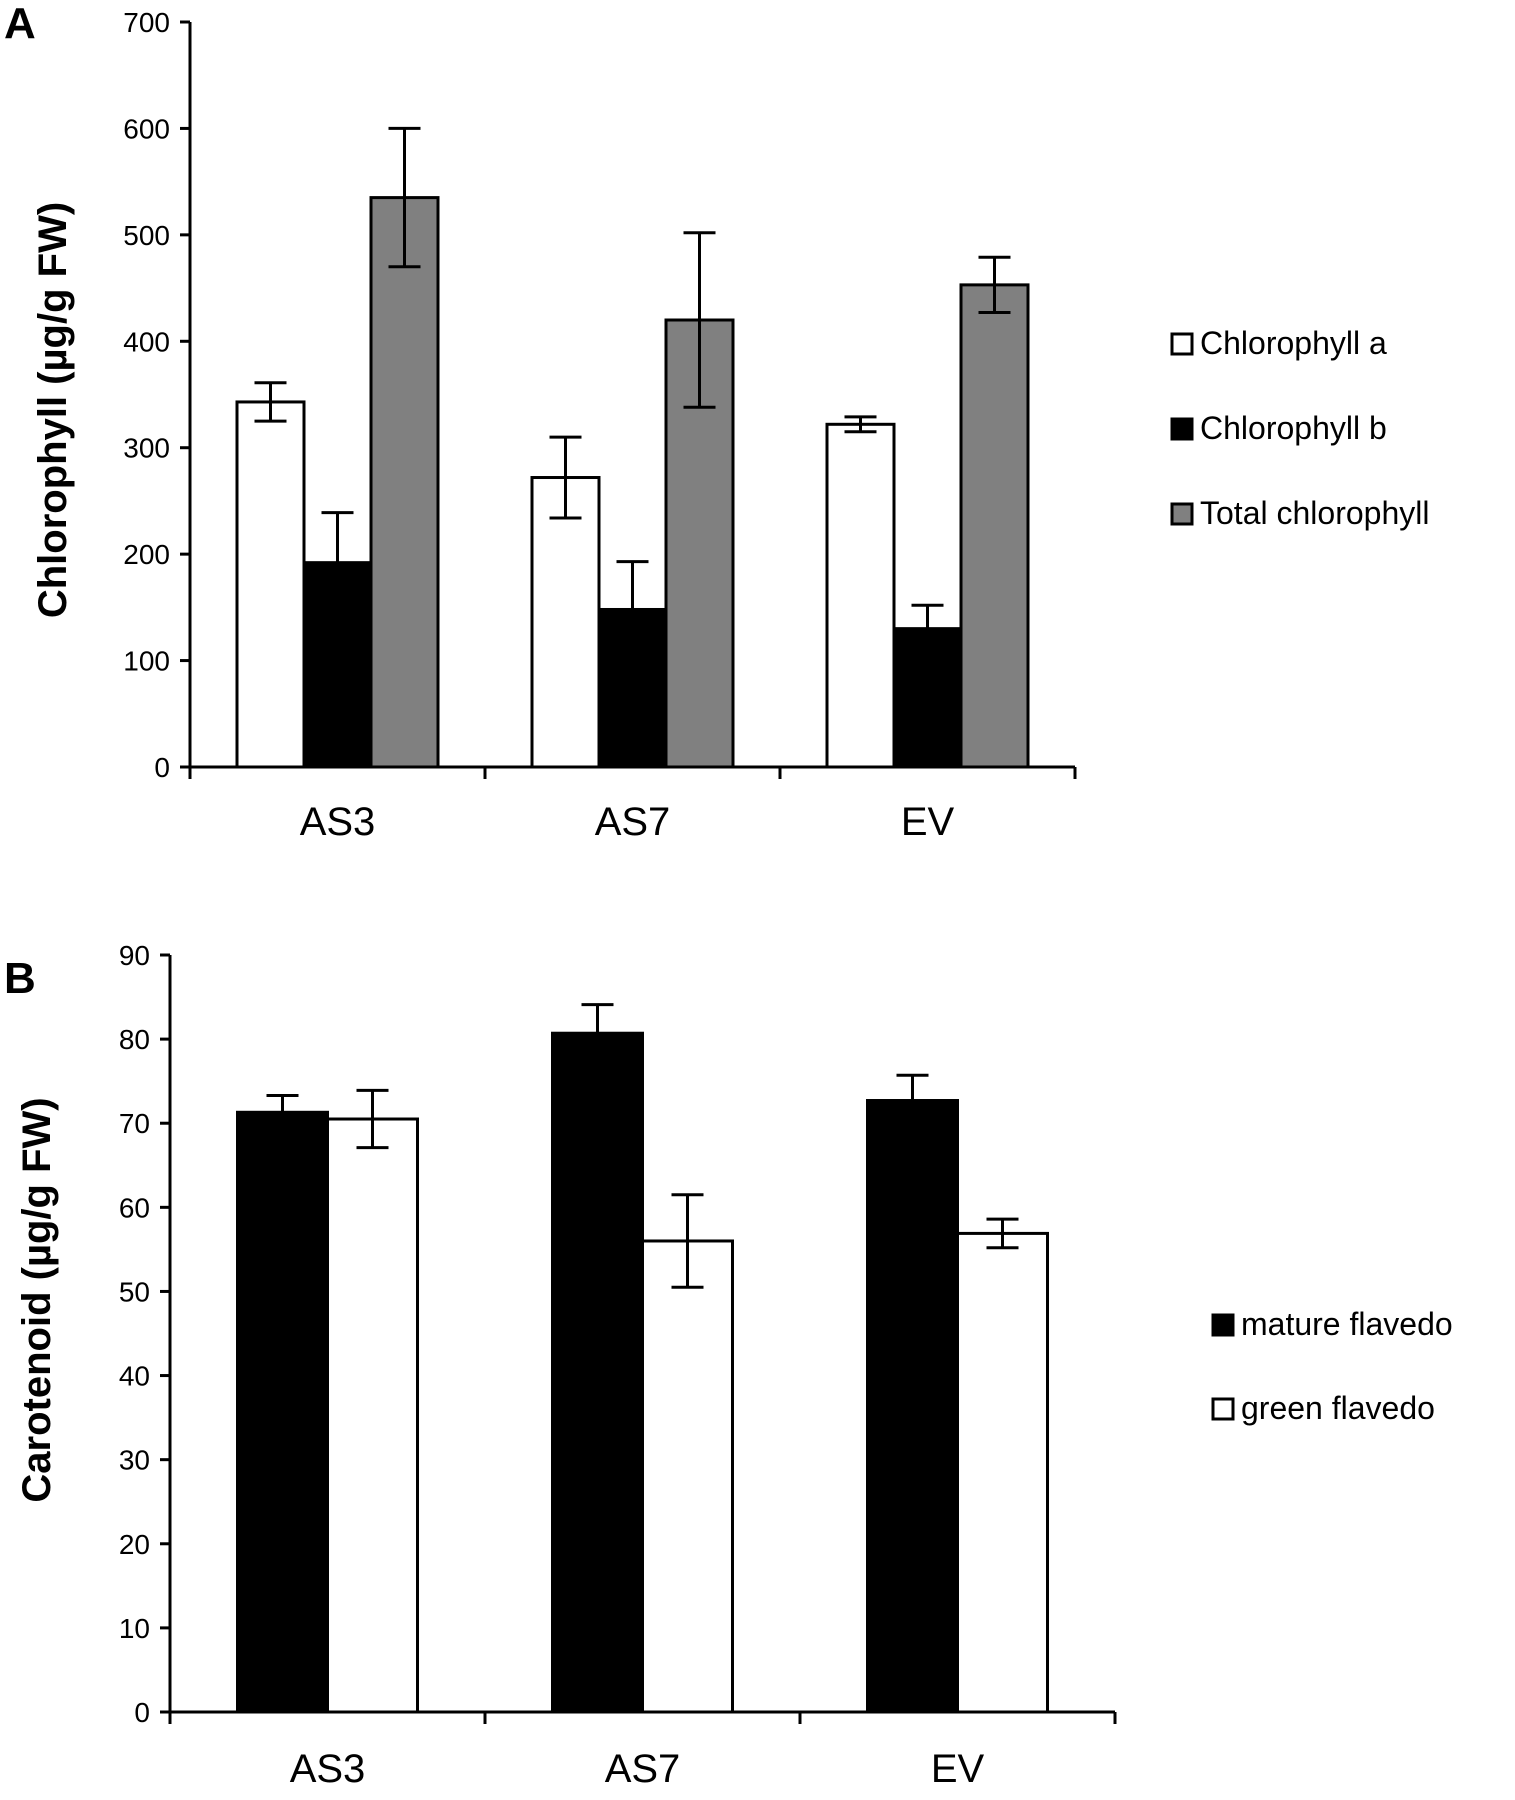 The height and width of the screenshot is (1800, 1515). Describe the element at coordinates (1347, 1324) in the screenshot. I see `legend-label: mature flavedo` at that location.